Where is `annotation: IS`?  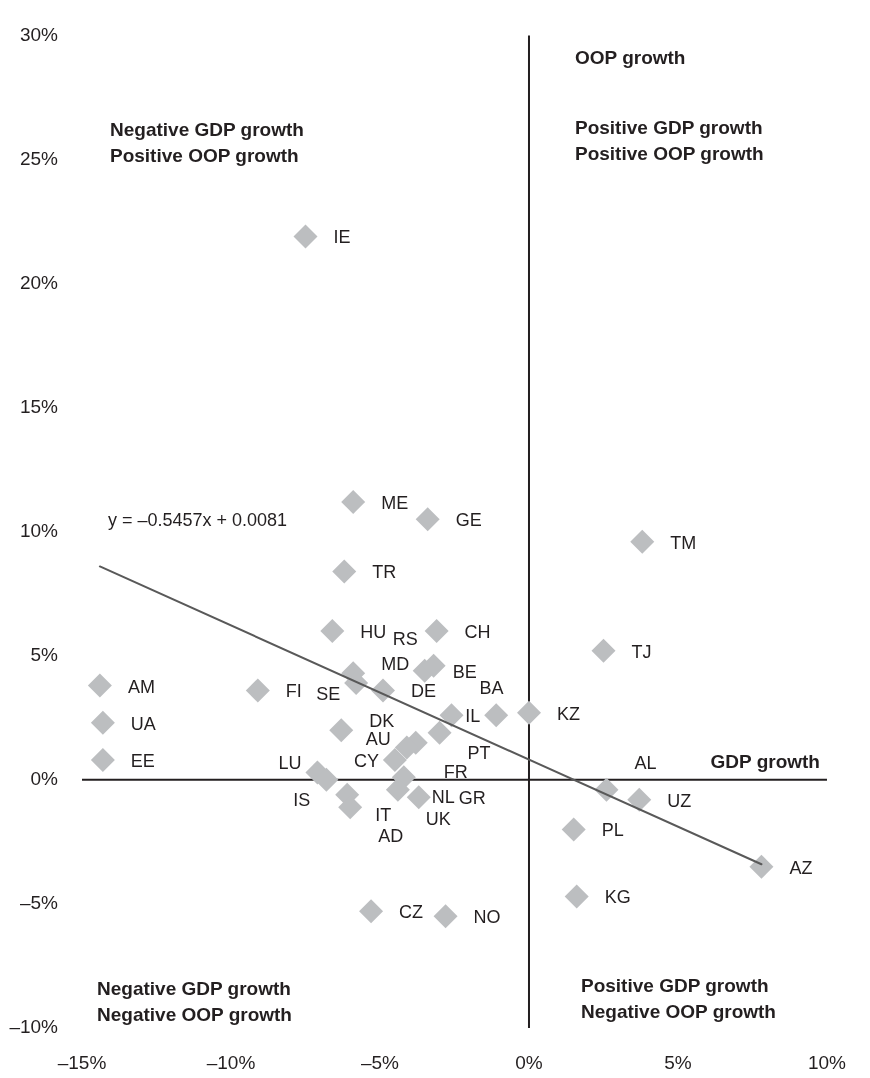 annotation: IS is located at coordinates (302, 799).